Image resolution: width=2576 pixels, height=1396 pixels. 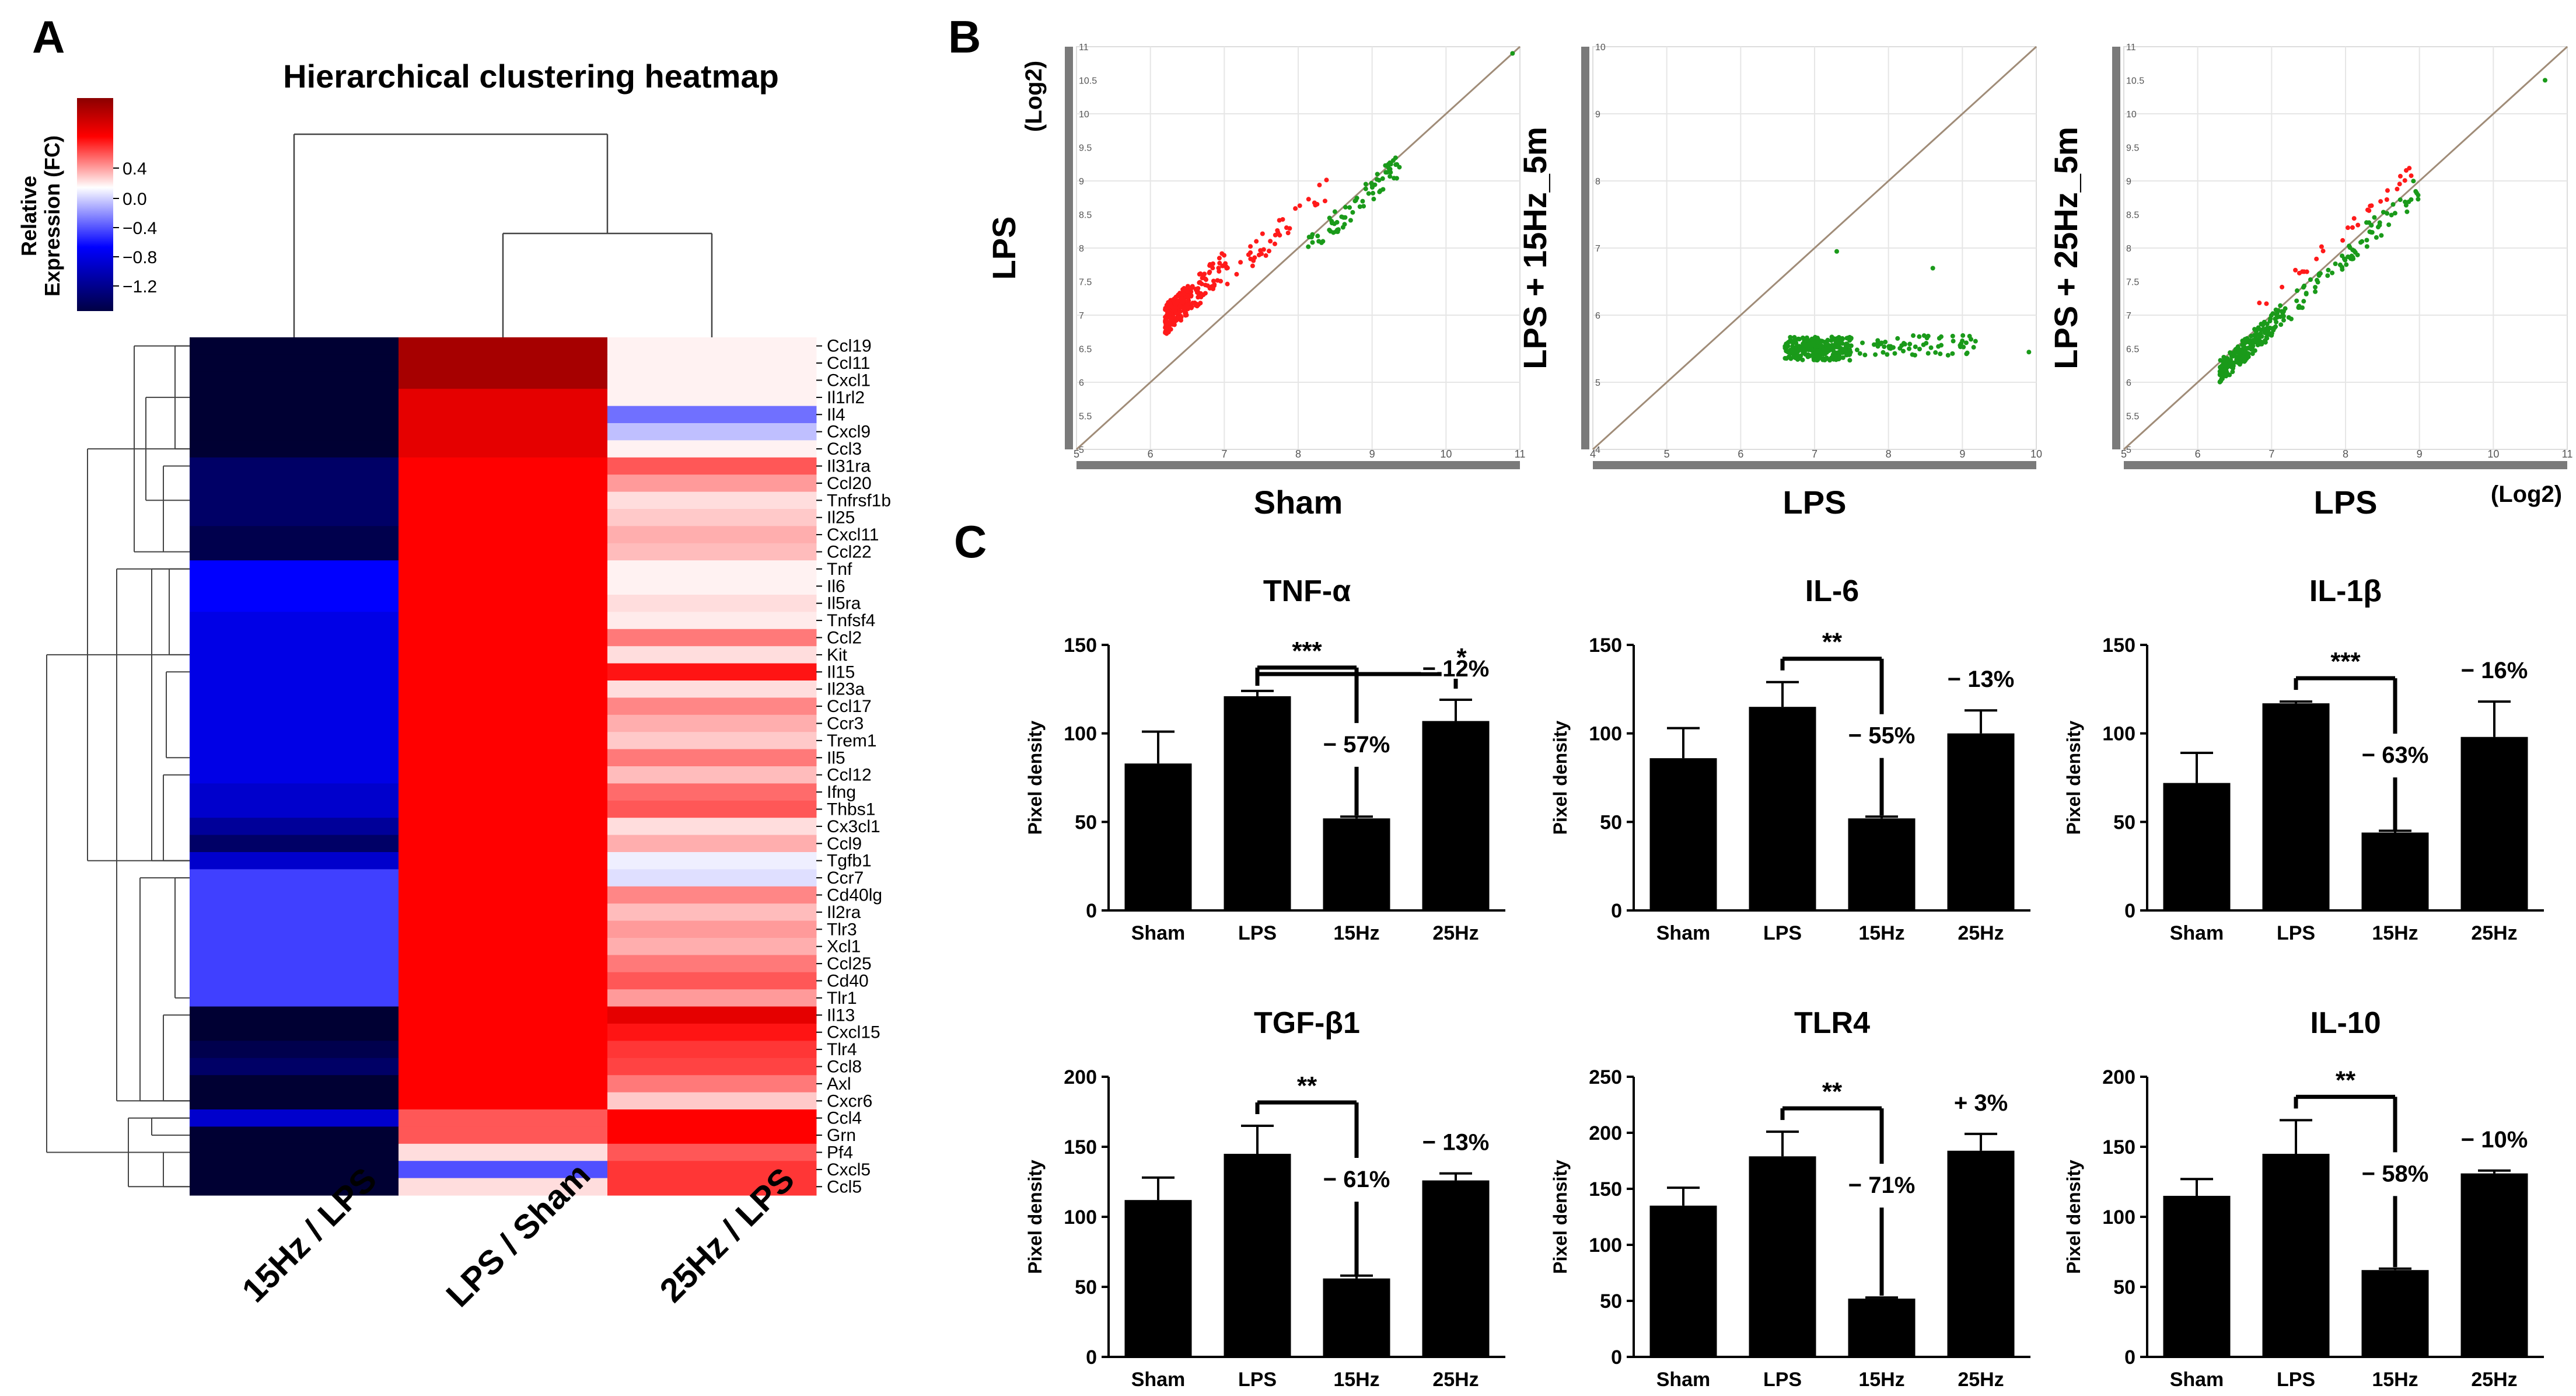 I want to click on legend-tick-label: −1.2, so click(x=140, y=286).